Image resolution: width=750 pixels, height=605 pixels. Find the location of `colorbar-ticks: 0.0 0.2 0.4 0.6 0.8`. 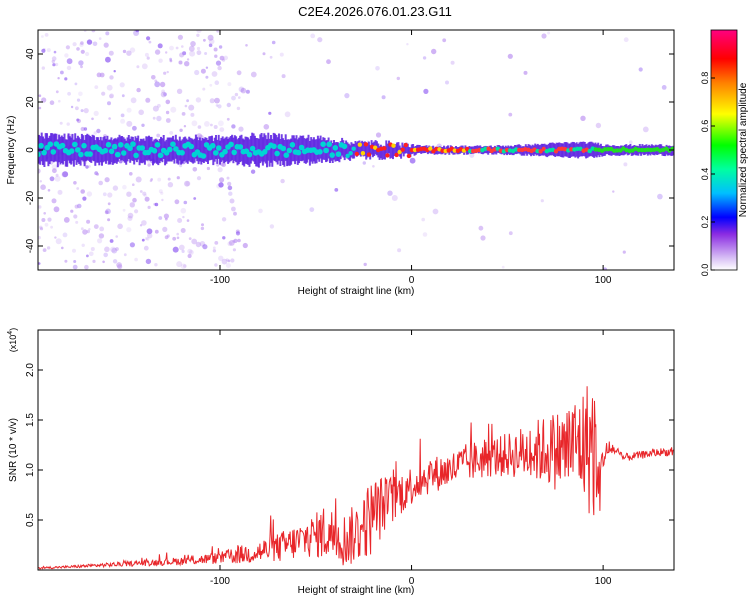

colorbar-ticks: 0.0 0.2 0.4 0.6 0.8 is located at coordinates (707, 174).